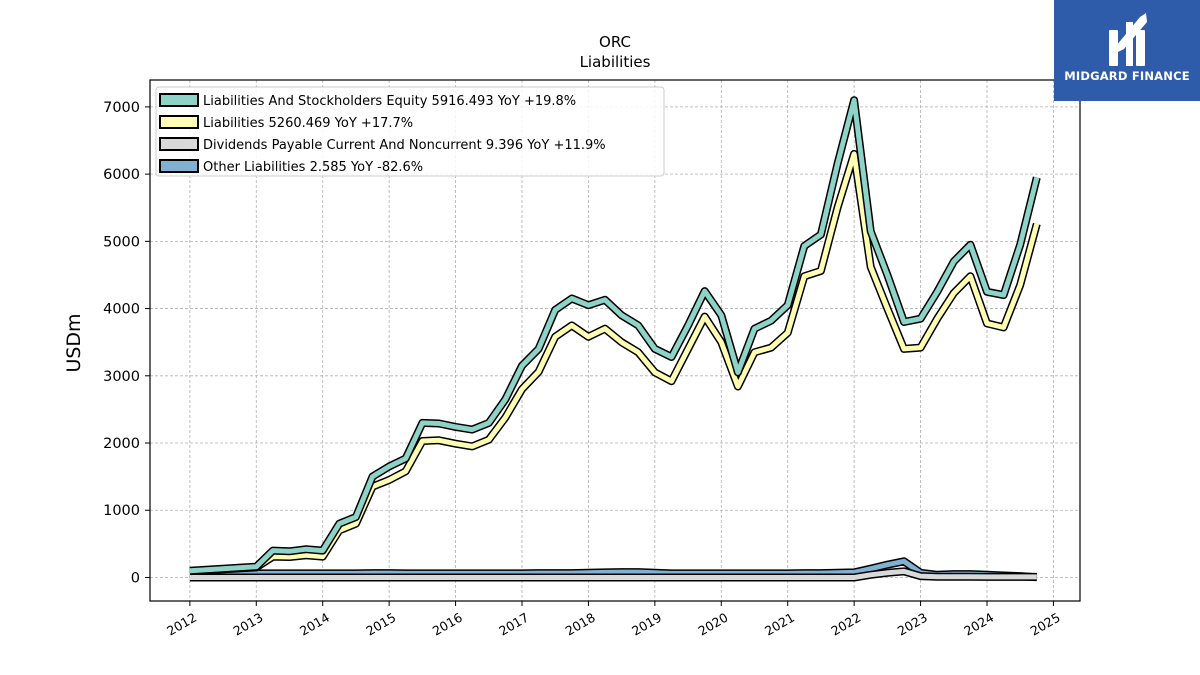  What do you see at coordinates (580, 624) in the screenshot?
I see `x-tick-label: 2018` at bounding box center [580, 624].